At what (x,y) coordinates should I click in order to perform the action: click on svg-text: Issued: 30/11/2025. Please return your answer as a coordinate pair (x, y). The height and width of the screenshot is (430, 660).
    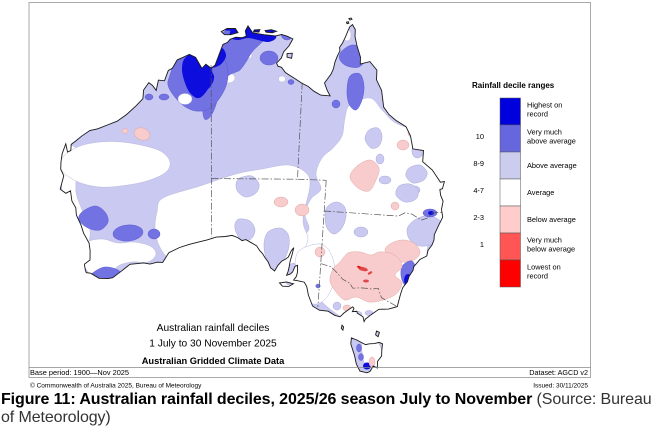
    Looking at the image, I should click on (560, 386).